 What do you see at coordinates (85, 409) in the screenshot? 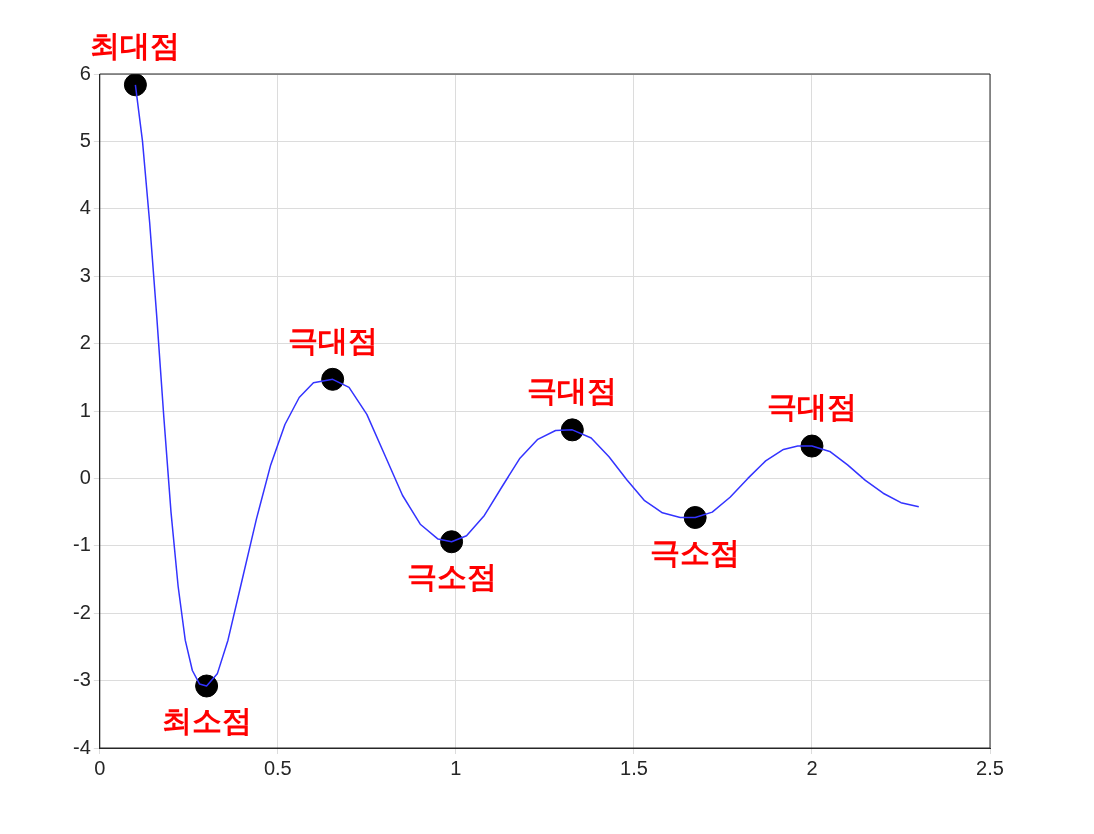
I see `y-tick-label: 1` at bounding box center [85, 409].